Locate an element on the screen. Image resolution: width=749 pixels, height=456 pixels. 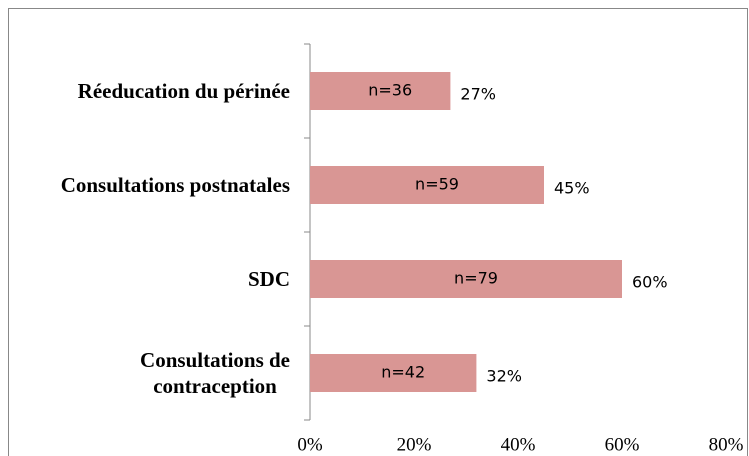
value-label: 27% is located at coordinates (478, 94).